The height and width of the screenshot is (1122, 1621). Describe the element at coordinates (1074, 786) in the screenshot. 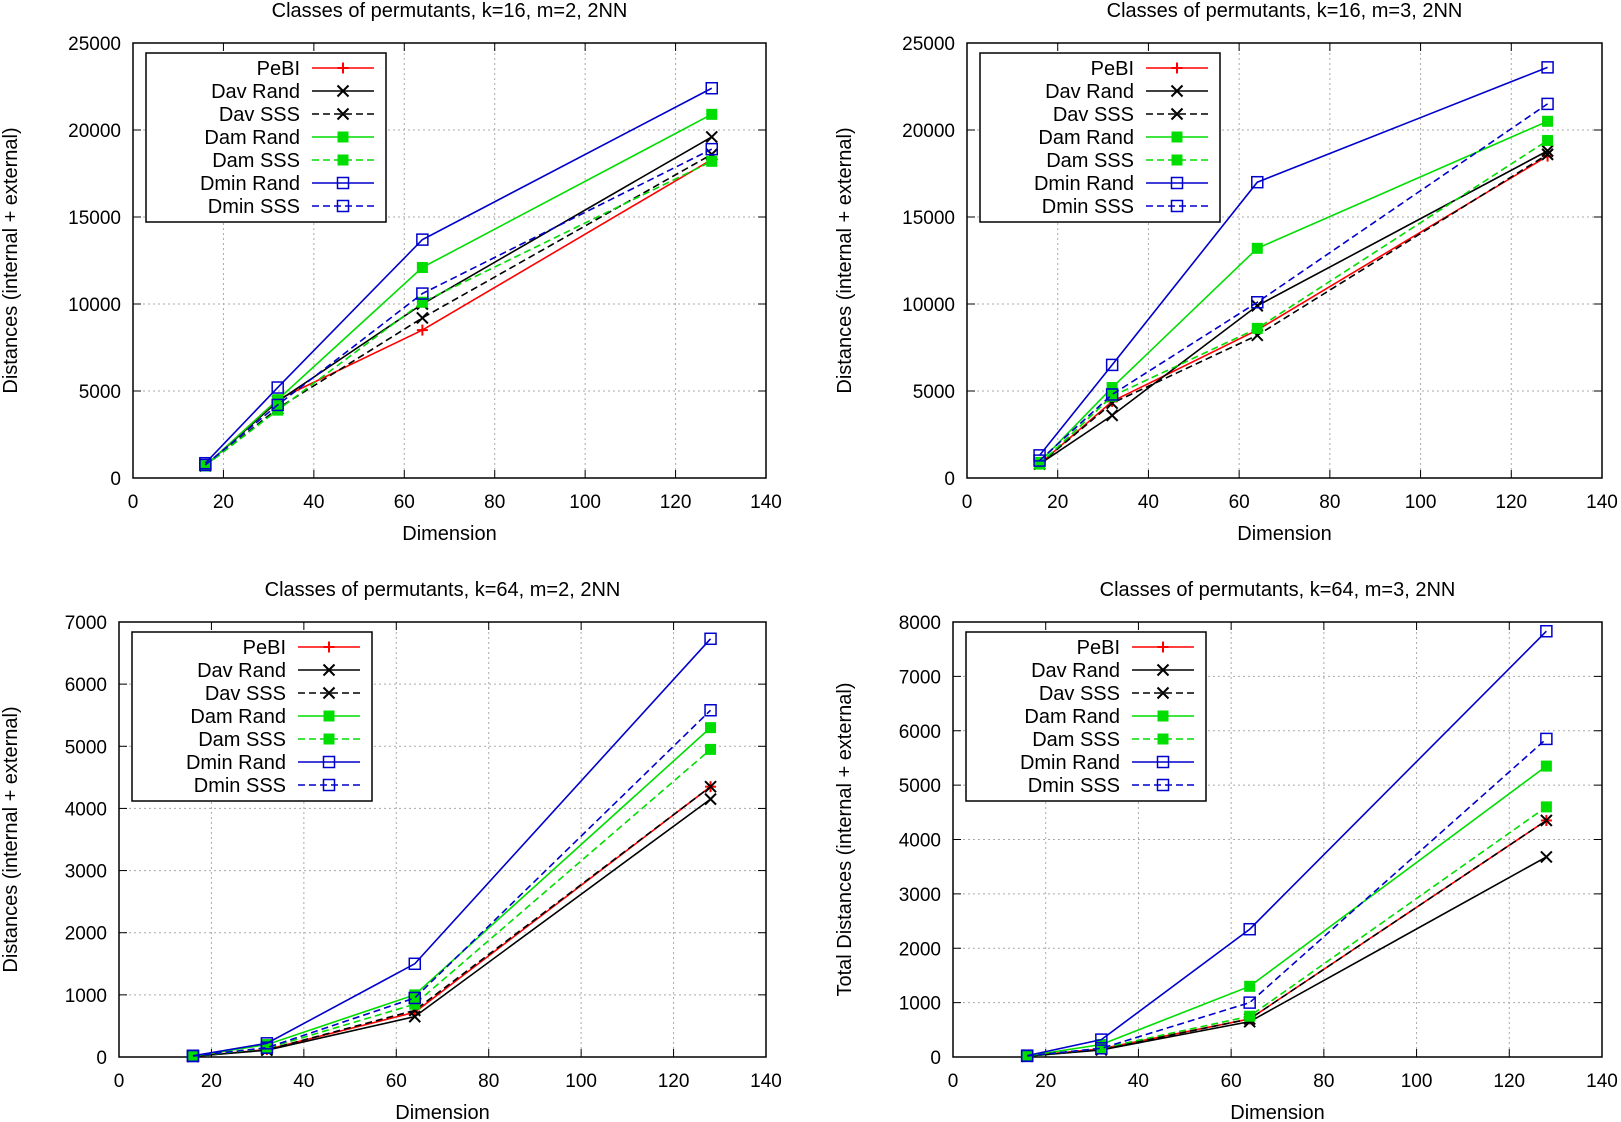

I see `legend-label: Dmin SSS` at that location.